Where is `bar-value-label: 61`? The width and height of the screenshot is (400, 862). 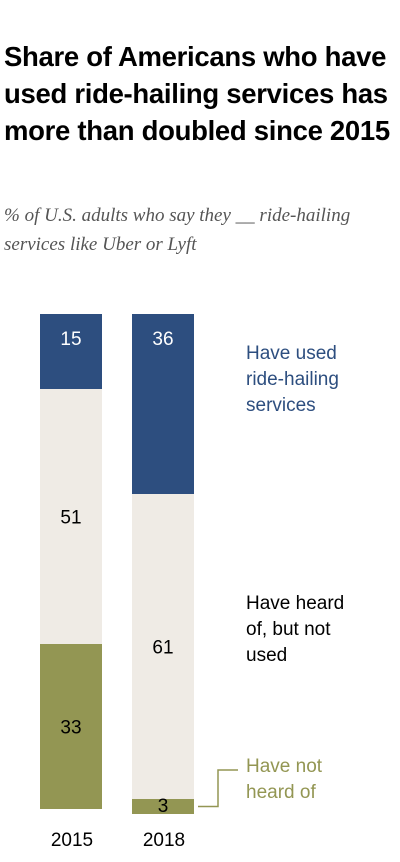
bar-value-label: 61 is located at coordinates (162, 648).